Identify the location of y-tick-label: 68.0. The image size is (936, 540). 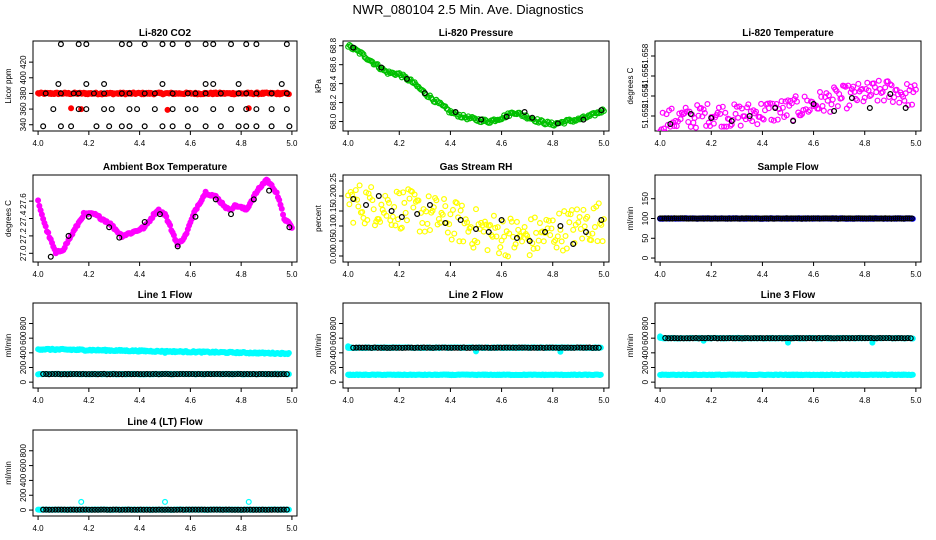
(333, 121).